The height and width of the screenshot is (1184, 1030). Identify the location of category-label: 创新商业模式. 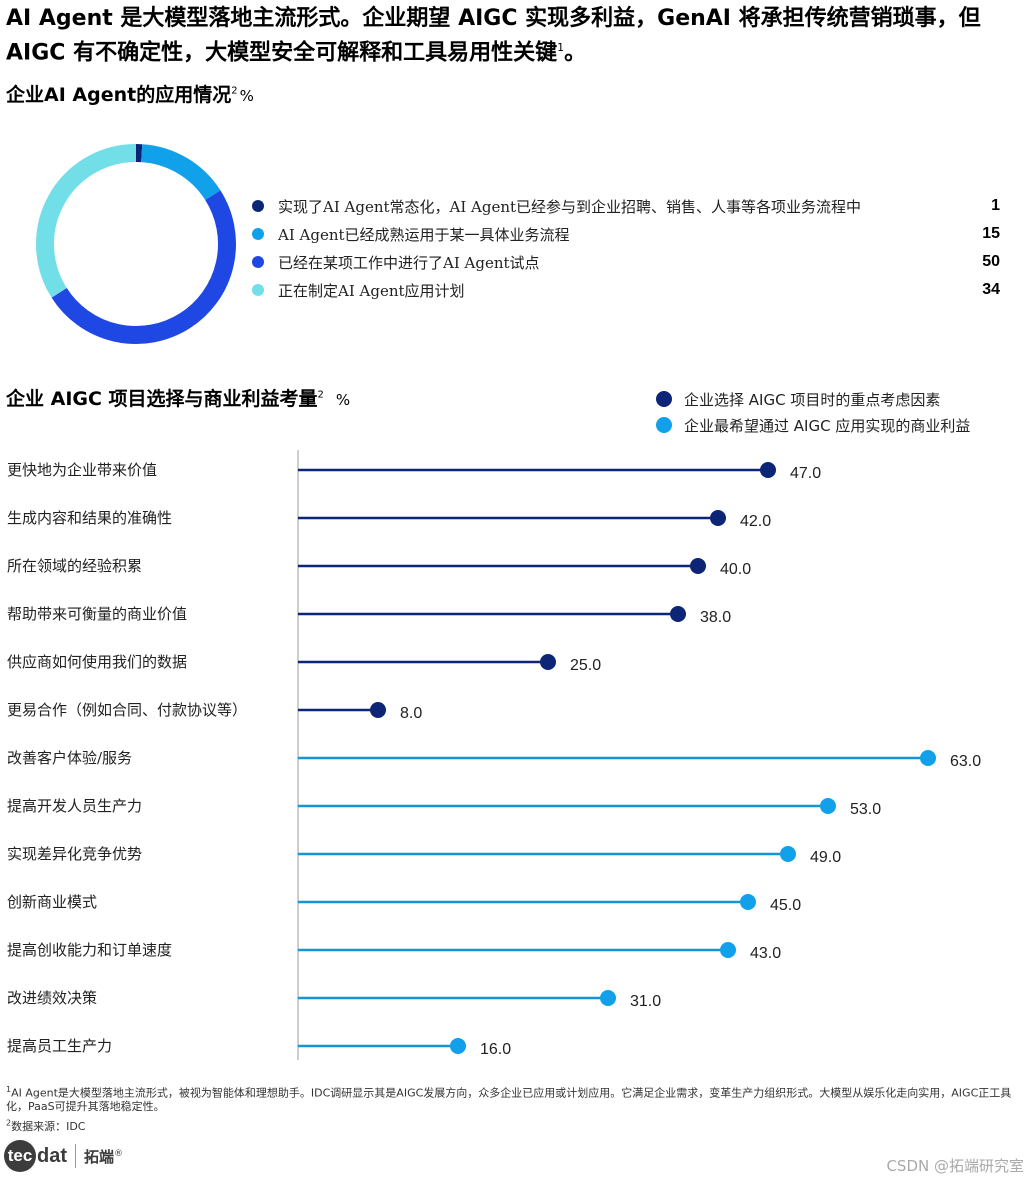
(52, 902).